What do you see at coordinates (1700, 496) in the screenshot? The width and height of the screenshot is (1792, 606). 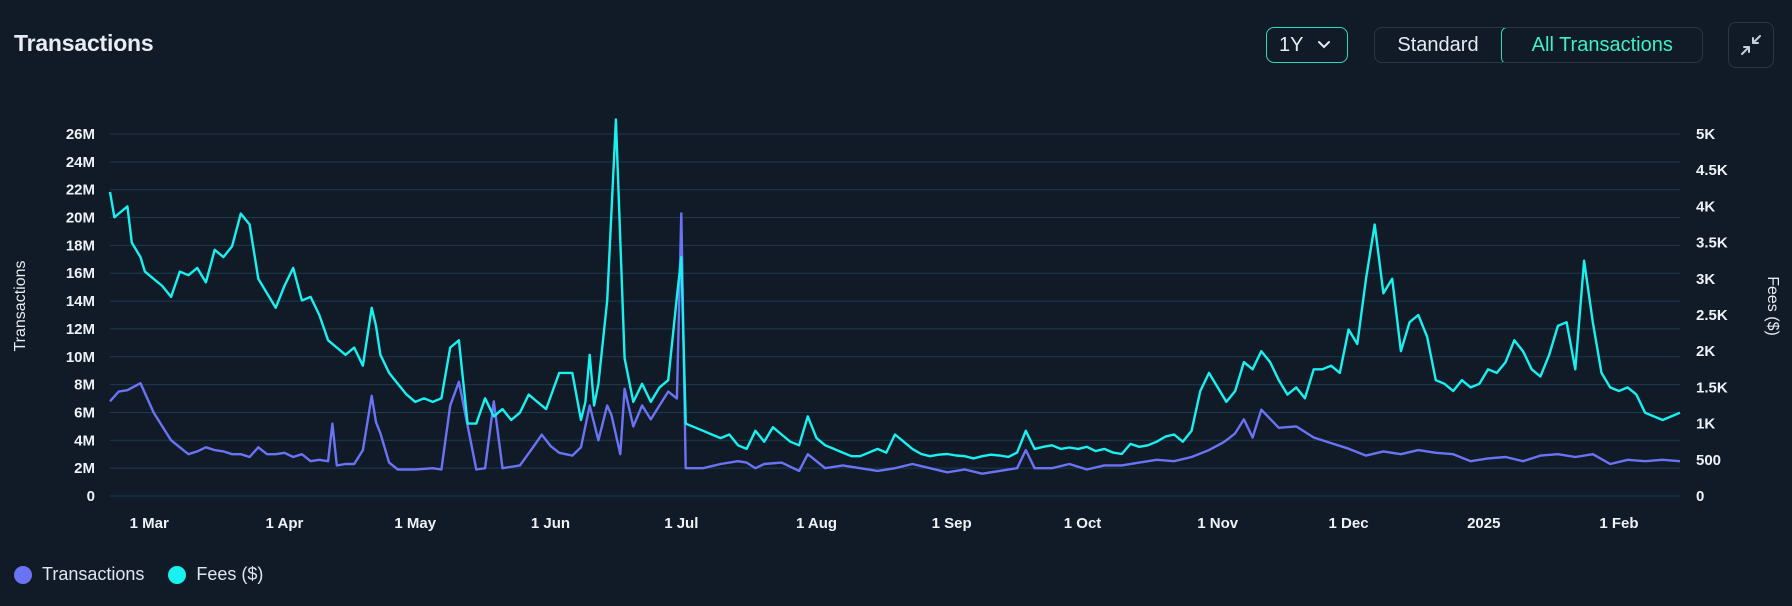 I see `y2-tick-label: 0` at bounding box center [1700, 496].